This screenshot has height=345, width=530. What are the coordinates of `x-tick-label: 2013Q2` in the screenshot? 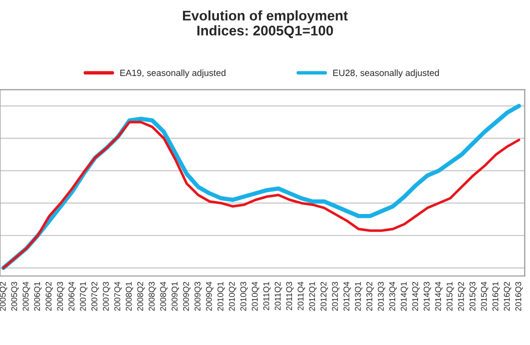 It's located at (370, 296).